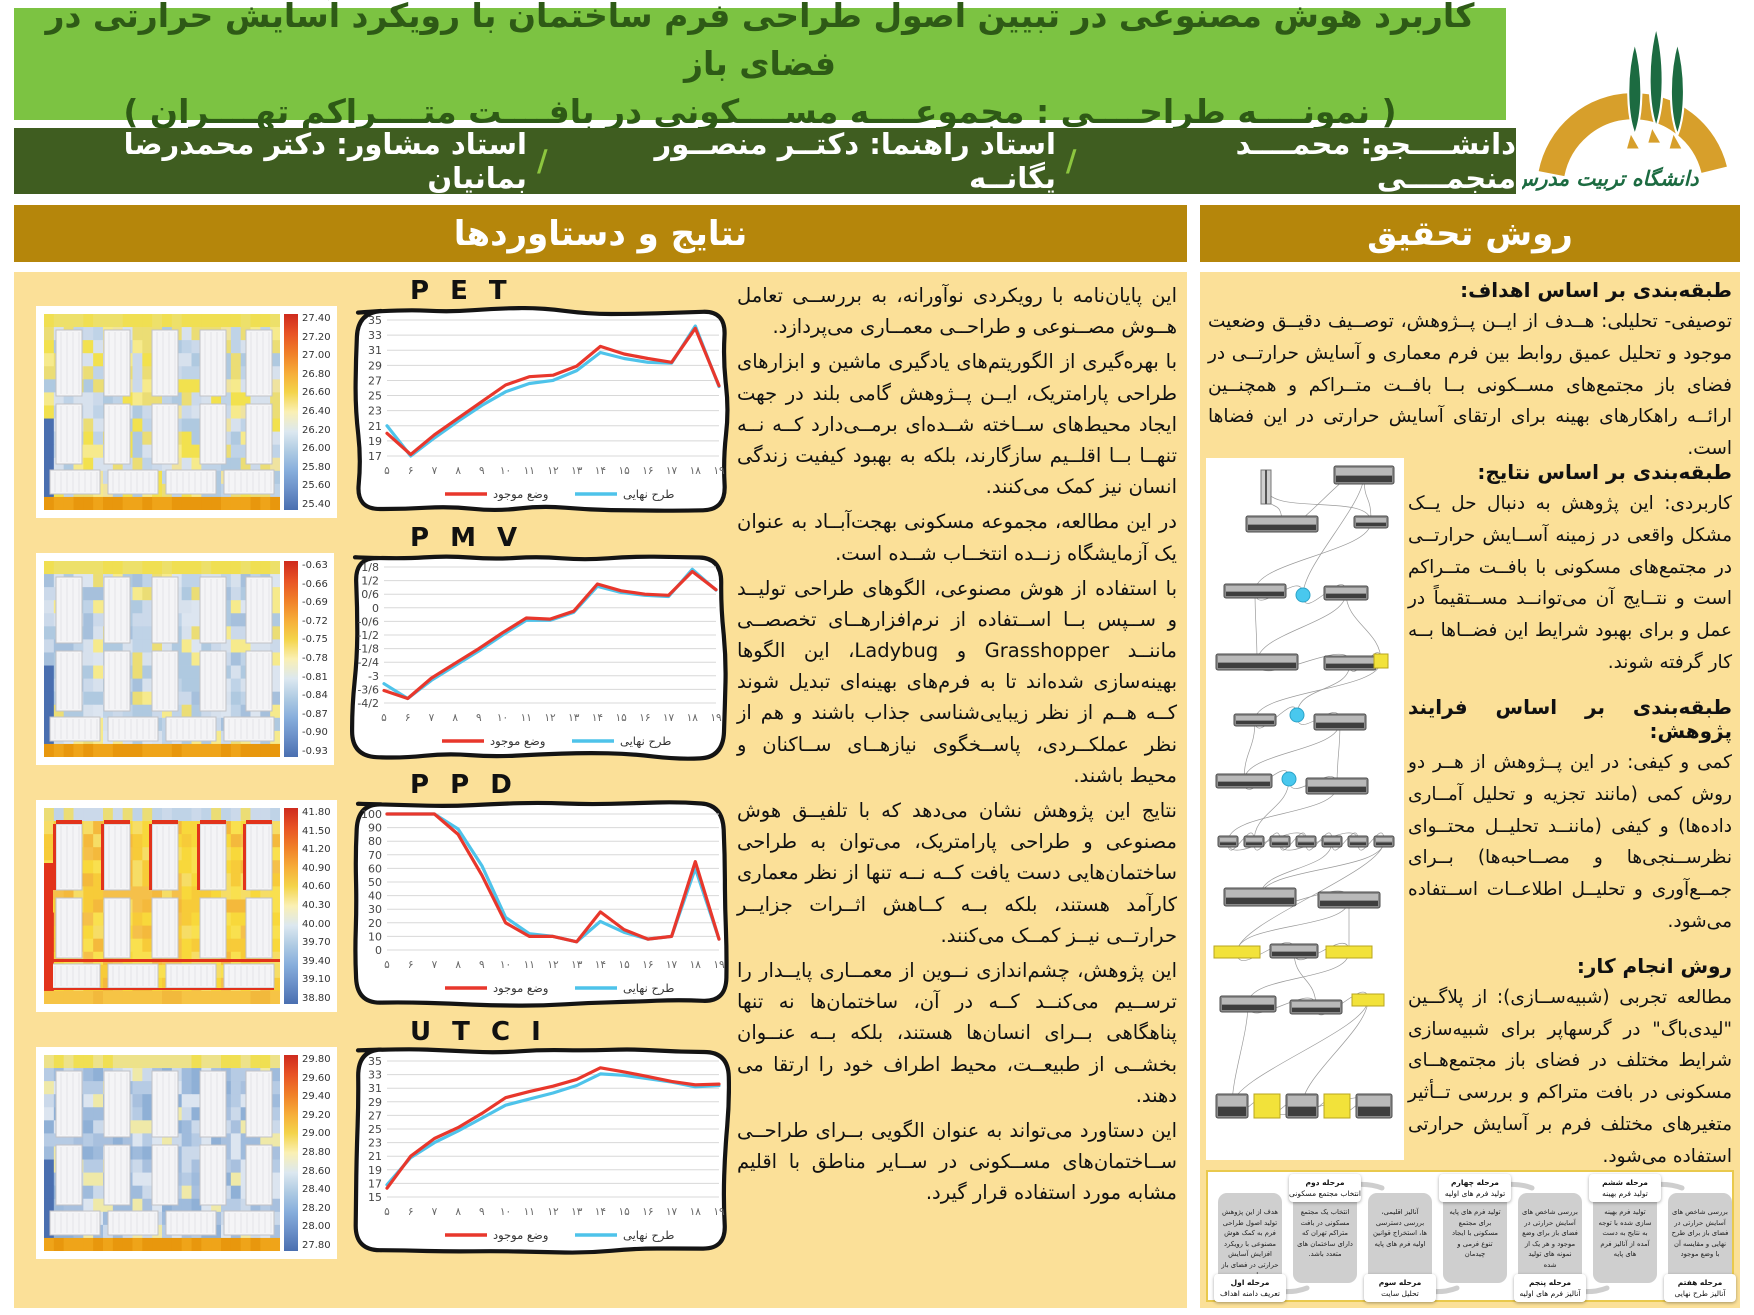  Describe the element at coordinates (695, 1212) in the screenshot. I see `svg-text: ۱۸` at that location.